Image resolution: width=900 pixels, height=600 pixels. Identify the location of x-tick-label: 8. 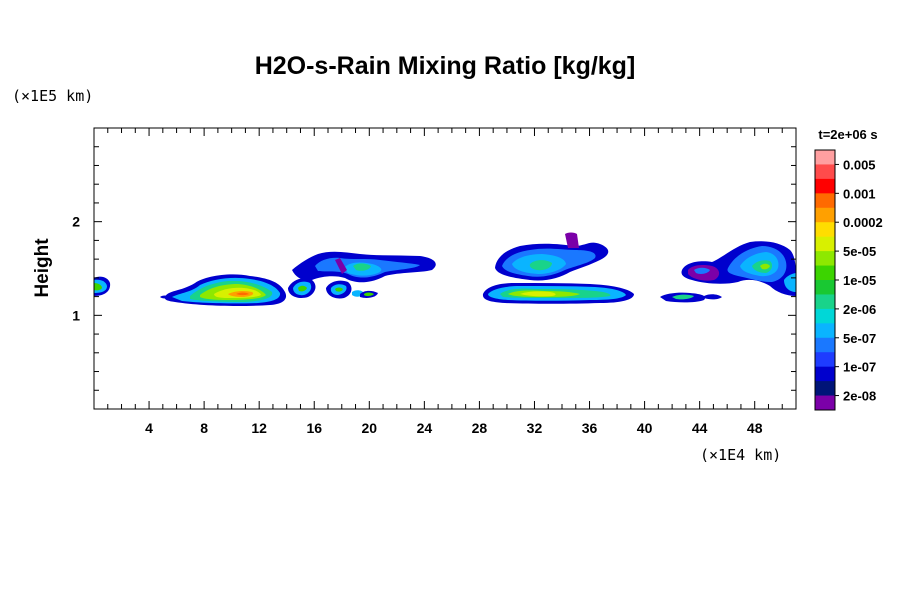
(204, 428).